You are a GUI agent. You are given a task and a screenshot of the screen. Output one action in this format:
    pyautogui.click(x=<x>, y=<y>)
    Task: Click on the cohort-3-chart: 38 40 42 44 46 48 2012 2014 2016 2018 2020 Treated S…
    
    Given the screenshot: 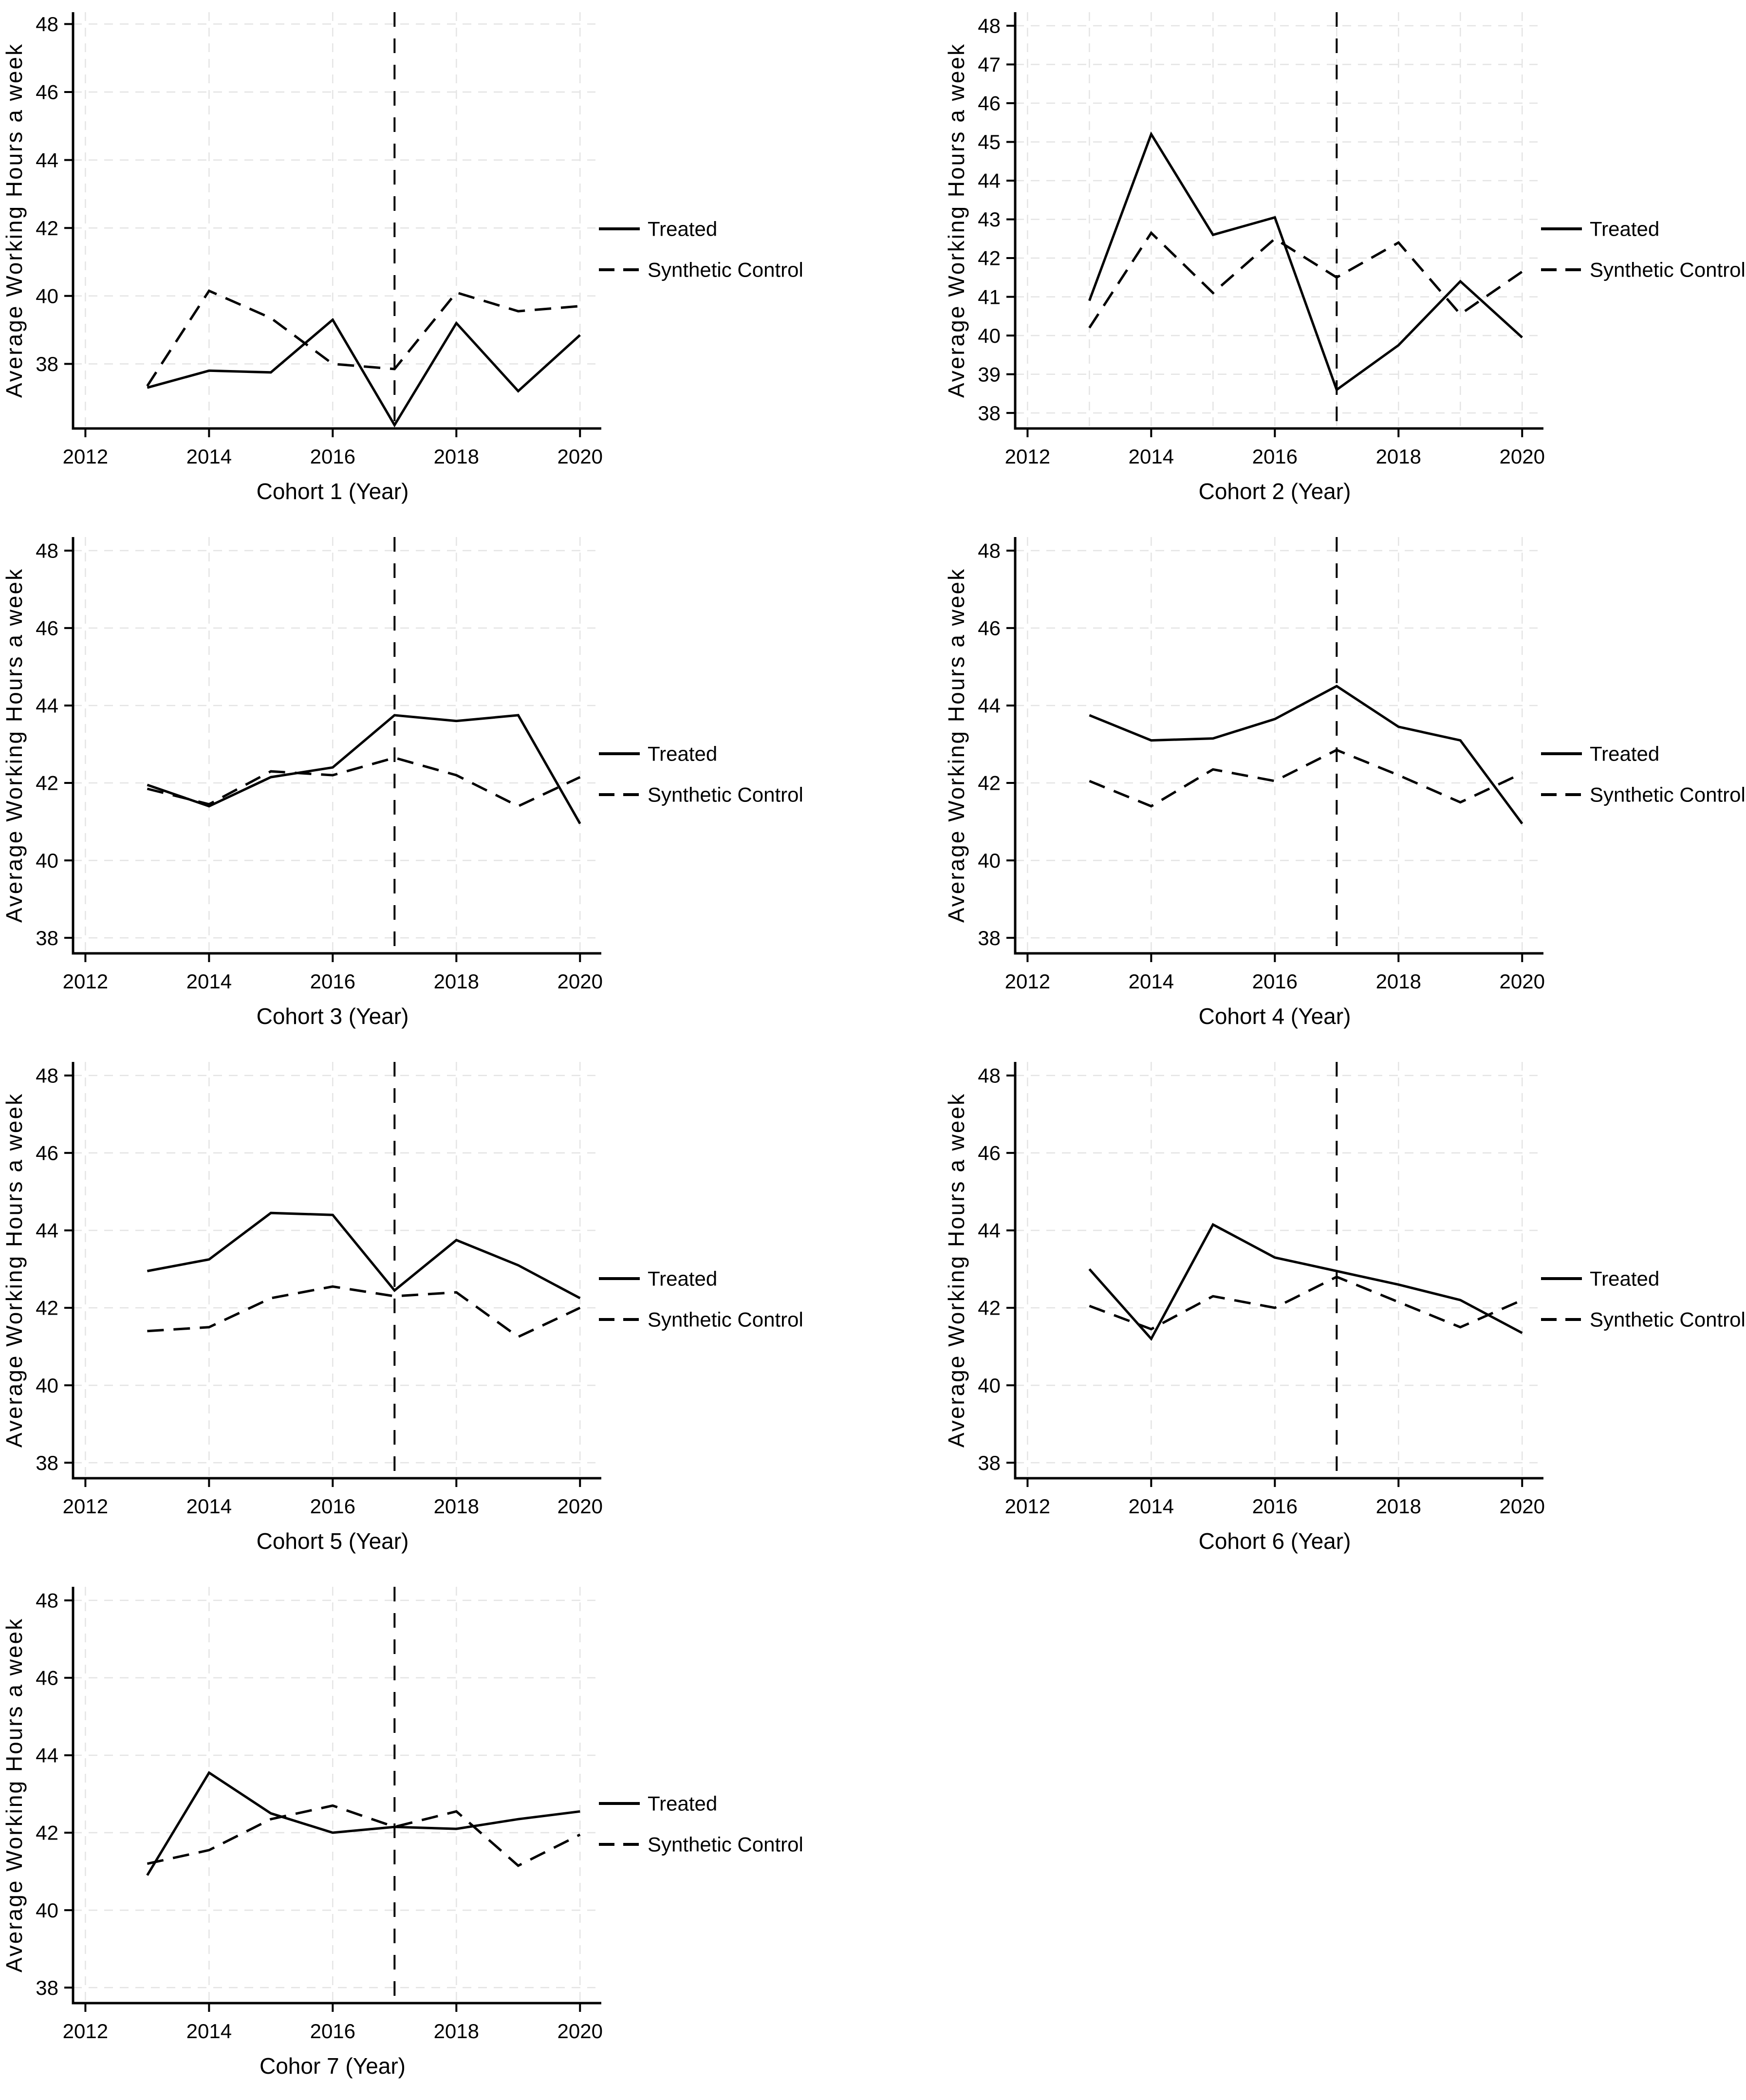 What is the action you would take?
    pyautogui.click(x=436, y=788)
    